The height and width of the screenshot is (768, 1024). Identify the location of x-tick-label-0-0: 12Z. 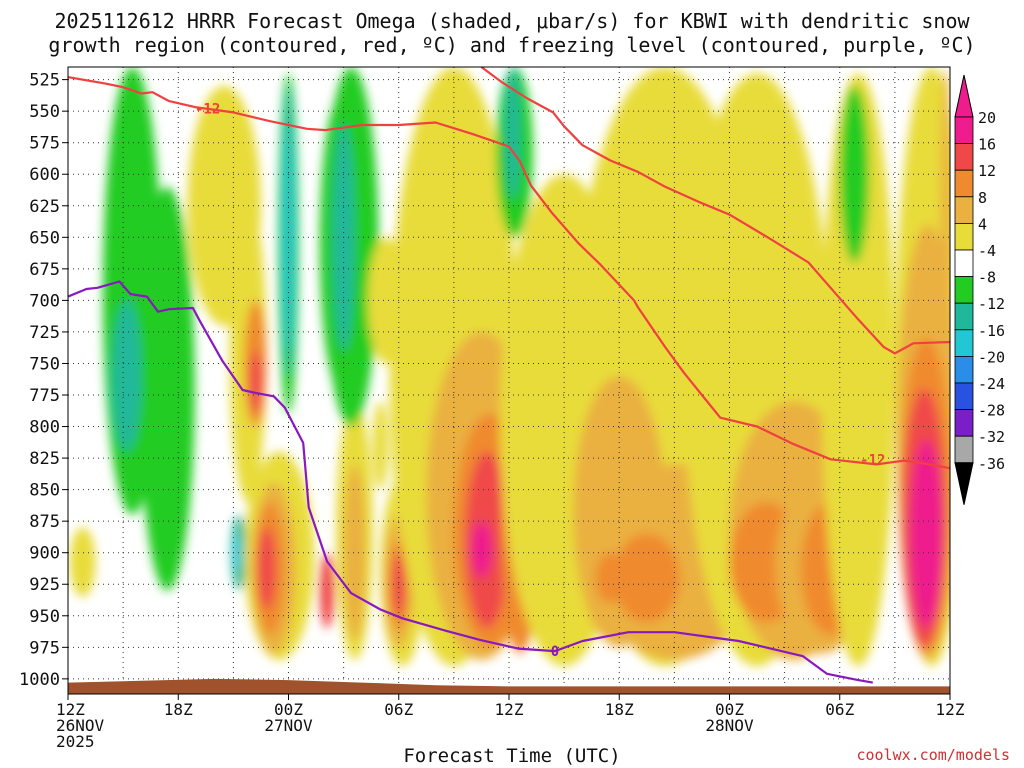
(70, 709).